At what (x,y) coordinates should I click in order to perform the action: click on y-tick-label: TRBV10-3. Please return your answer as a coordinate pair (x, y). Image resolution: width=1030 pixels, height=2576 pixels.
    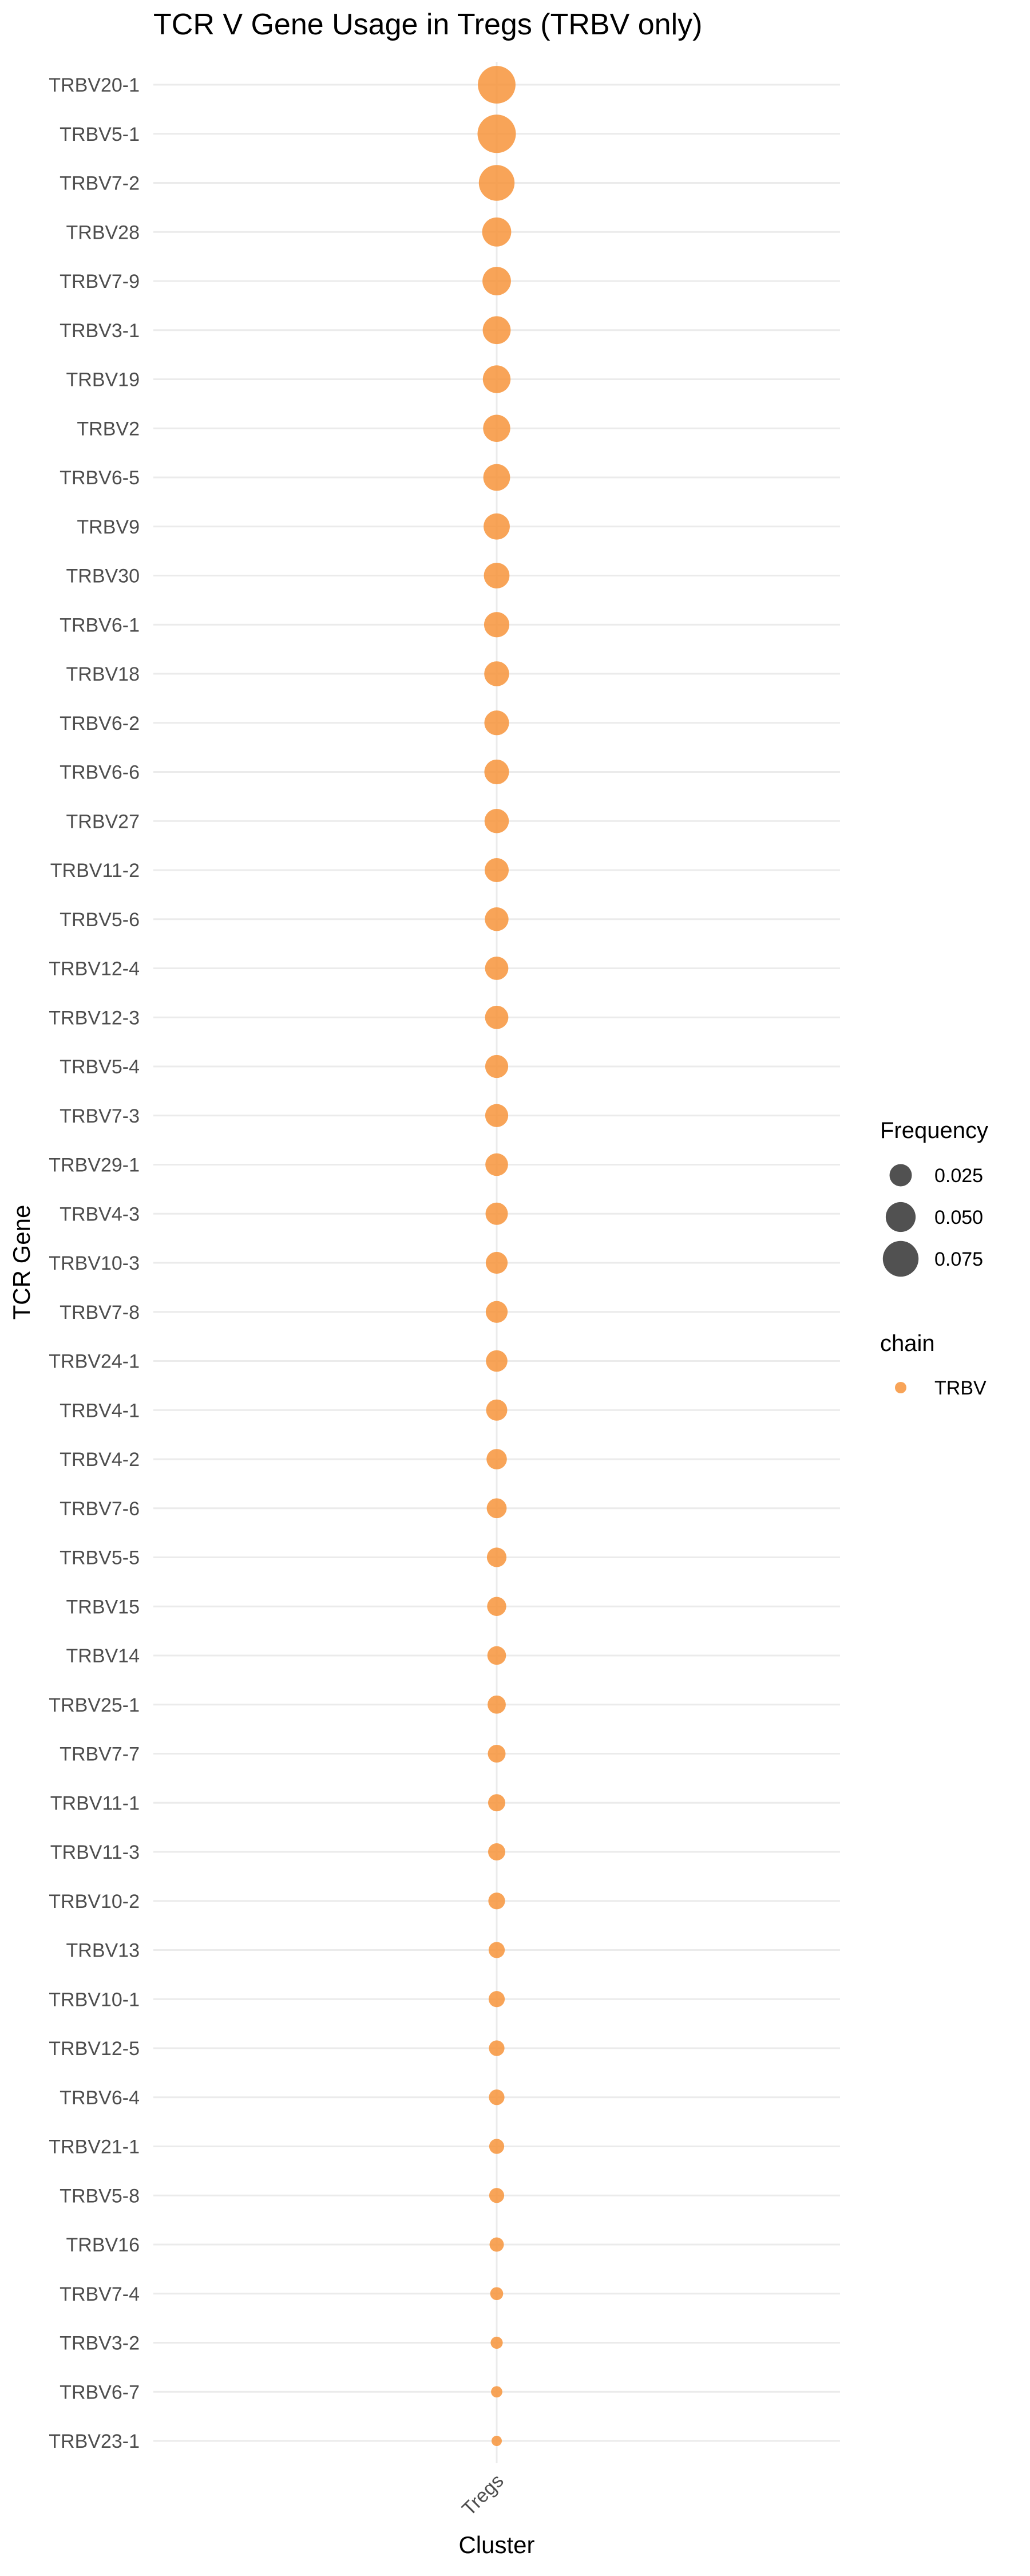
    Looking at the image, I should click on (94, 1263).